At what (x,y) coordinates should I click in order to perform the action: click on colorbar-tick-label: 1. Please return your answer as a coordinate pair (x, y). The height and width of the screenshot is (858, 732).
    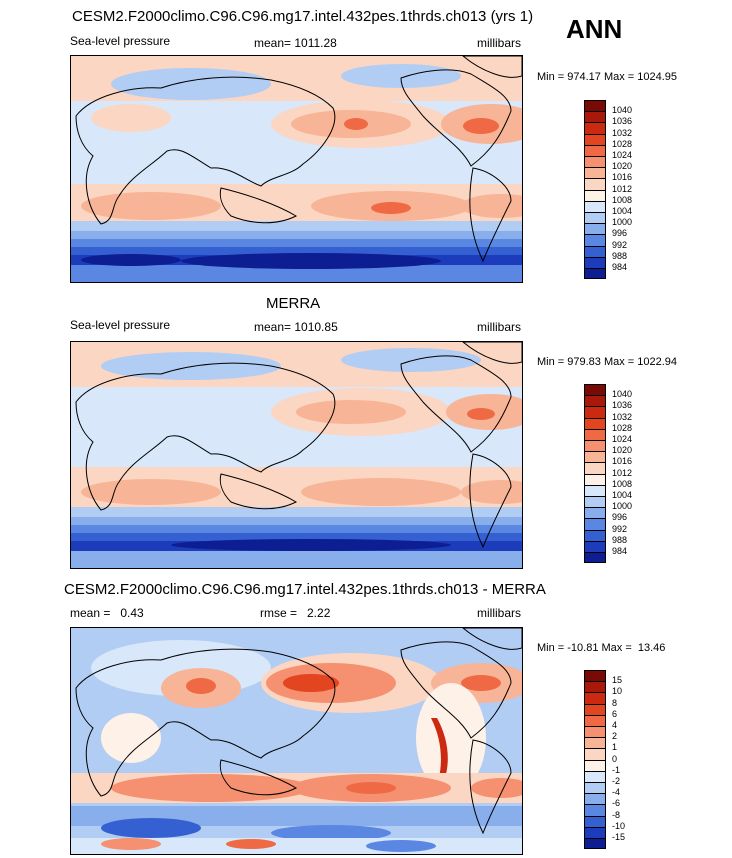
    Looking at the image, I should click on (615, 747).